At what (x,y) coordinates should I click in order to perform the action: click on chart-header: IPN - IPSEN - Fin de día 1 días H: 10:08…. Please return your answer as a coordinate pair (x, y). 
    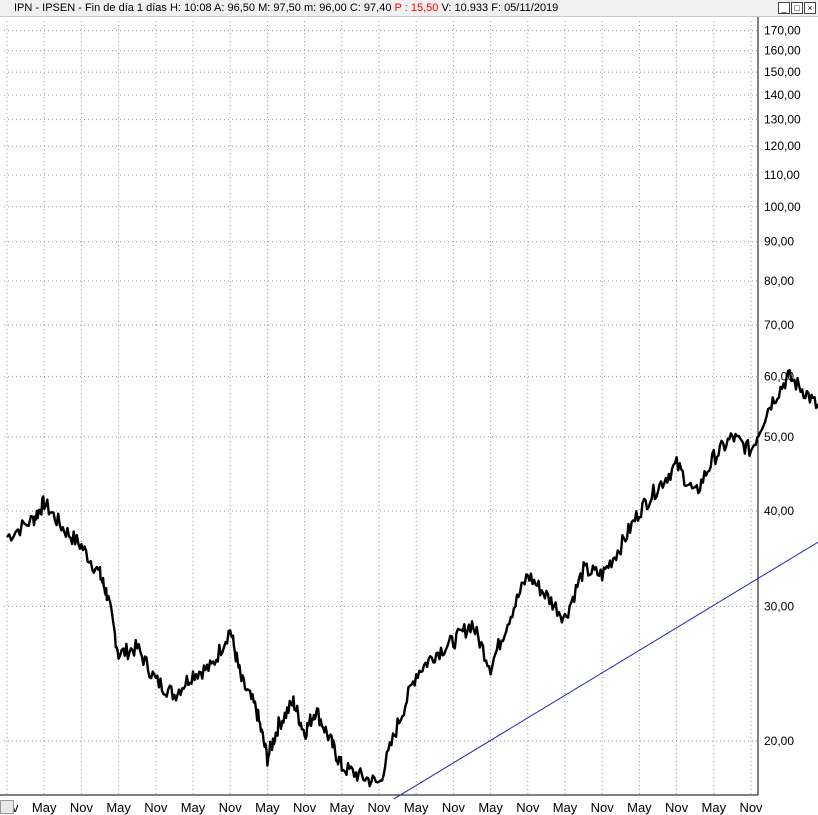
    Looking at the image, I should click on (286, 8).